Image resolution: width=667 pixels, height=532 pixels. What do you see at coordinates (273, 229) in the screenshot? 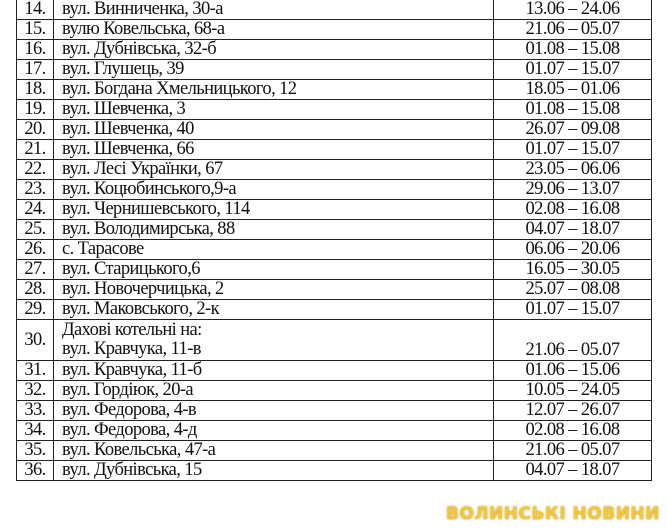
I see `address-cell: вул. Володимирська, 88` at bounding box center [273, 229].